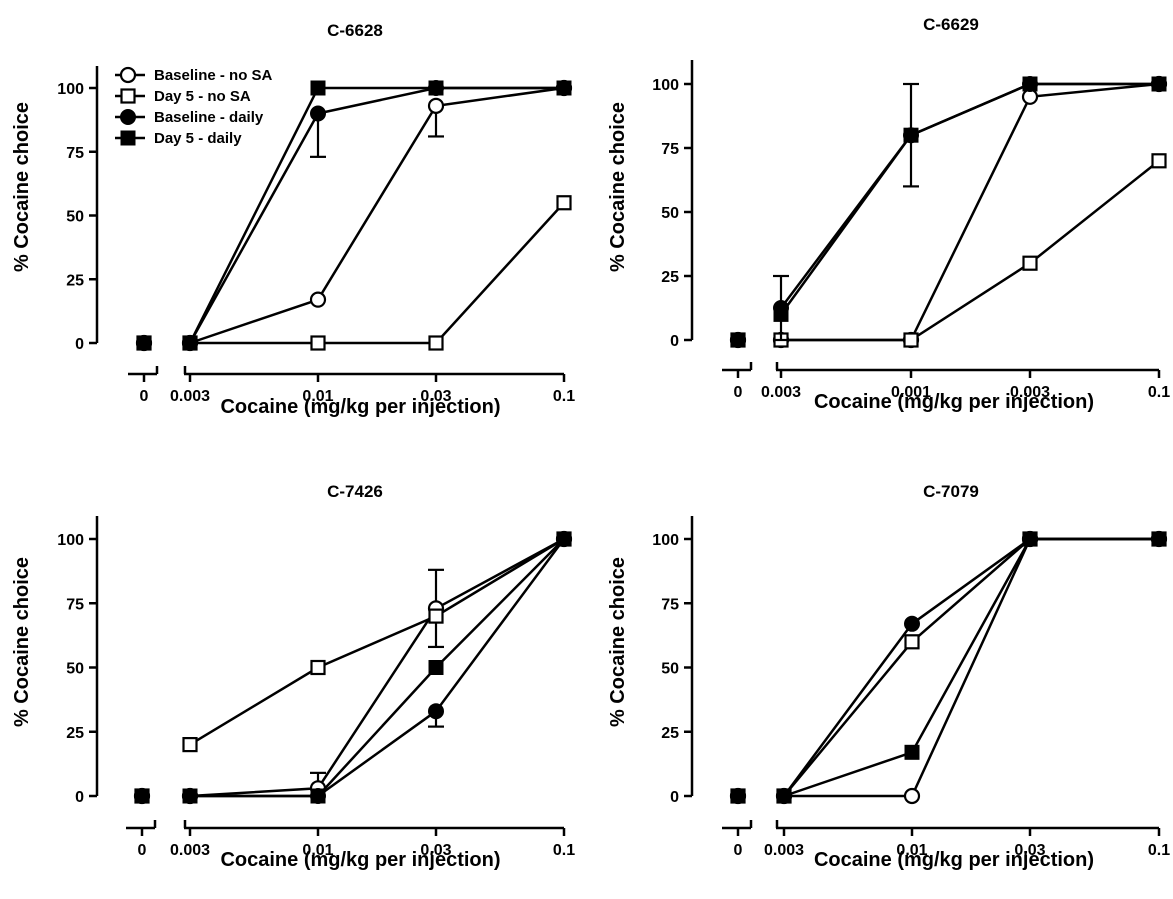 The width and height of the screenshot is (1173, 899). I want to click on legend-item: Day 5 - no SA, so click(183, 96).